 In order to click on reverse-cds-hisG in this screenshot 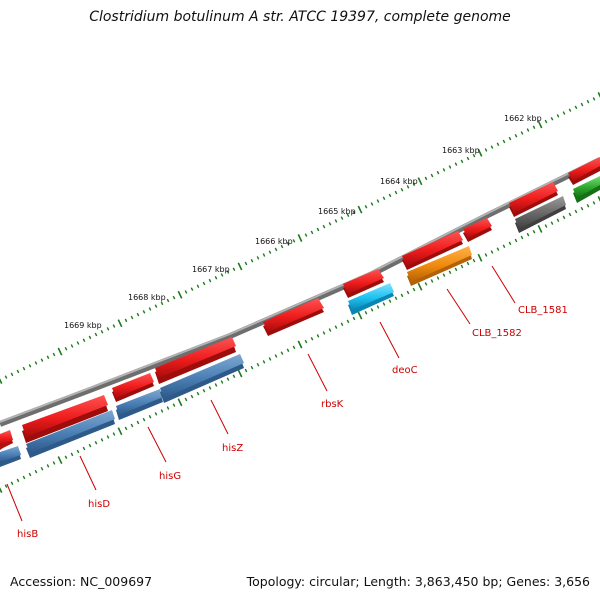, I will do `click(139, 404)`.